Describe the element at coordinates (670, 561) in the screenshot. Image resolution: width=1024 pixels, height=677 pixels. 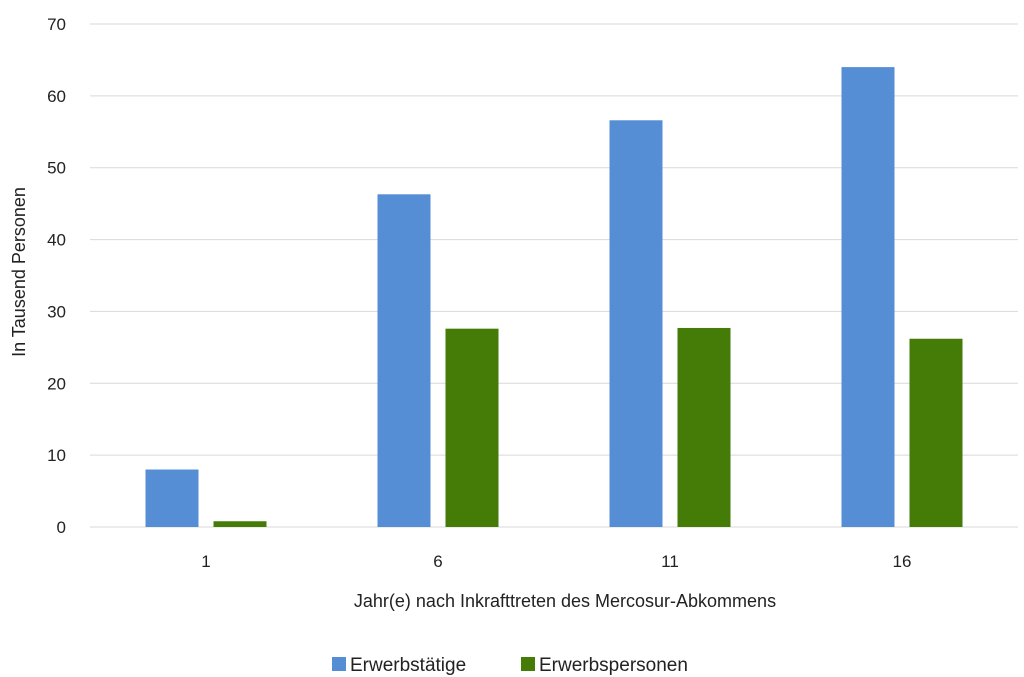
I see `x-tick-label: 11` at that location.